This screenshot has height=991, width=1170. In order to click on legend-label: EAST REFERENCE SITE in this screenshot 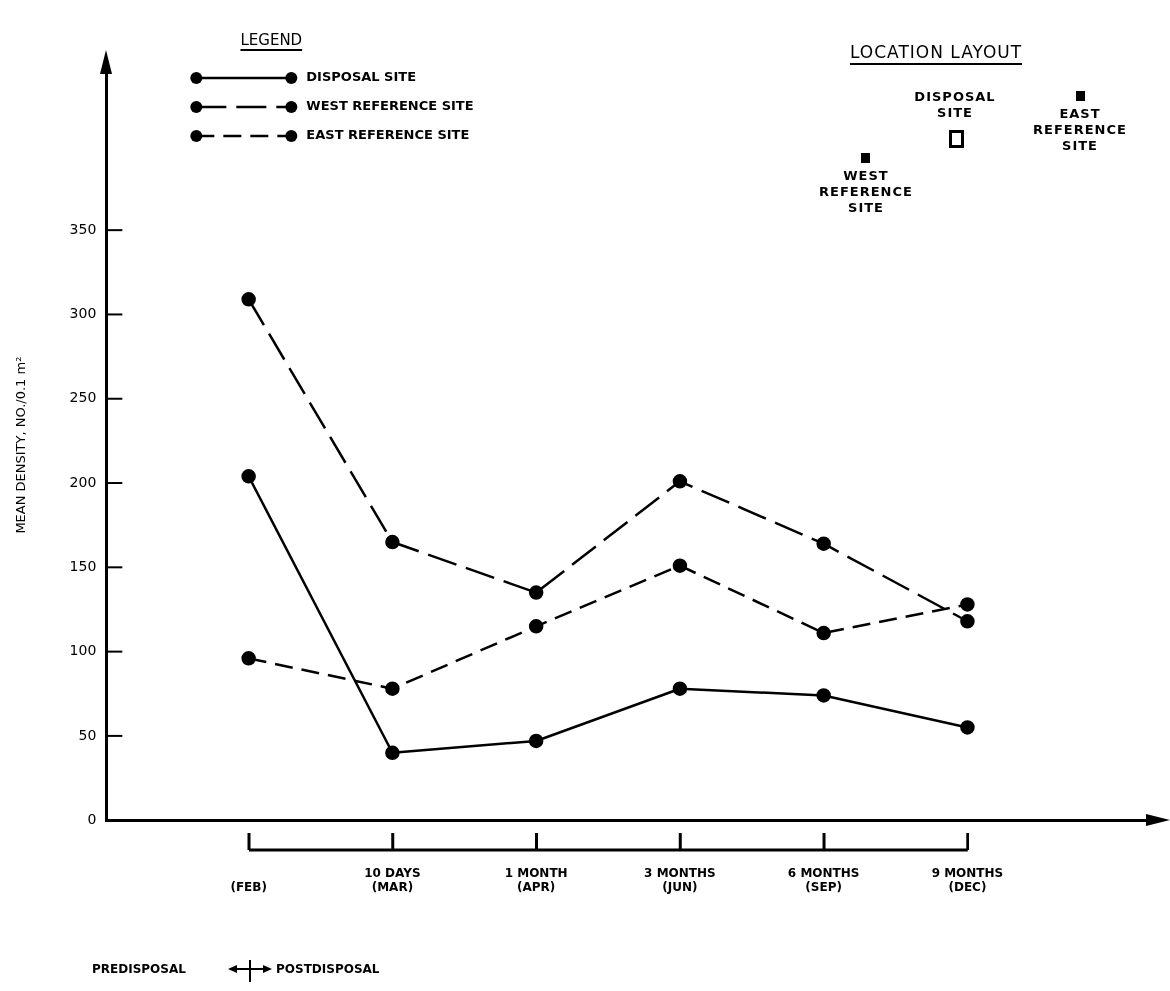, I will do `click(388, 135)`.